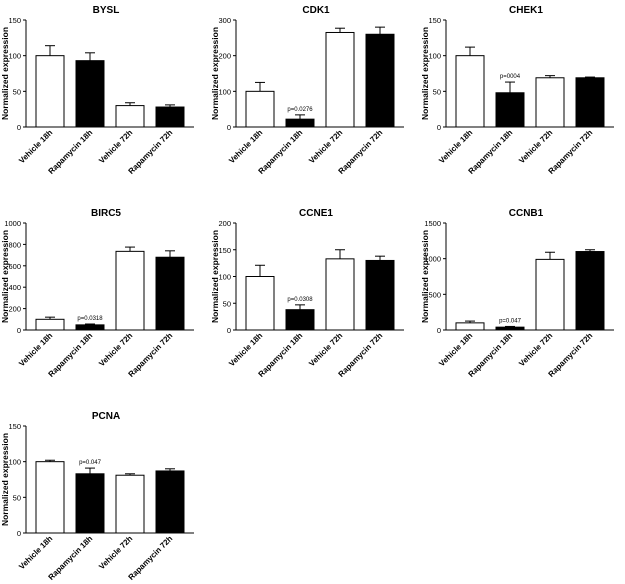  Describe the element at coordinates (432, 223) in the screenshot. I see `y-tick-label: 1500` at that location.